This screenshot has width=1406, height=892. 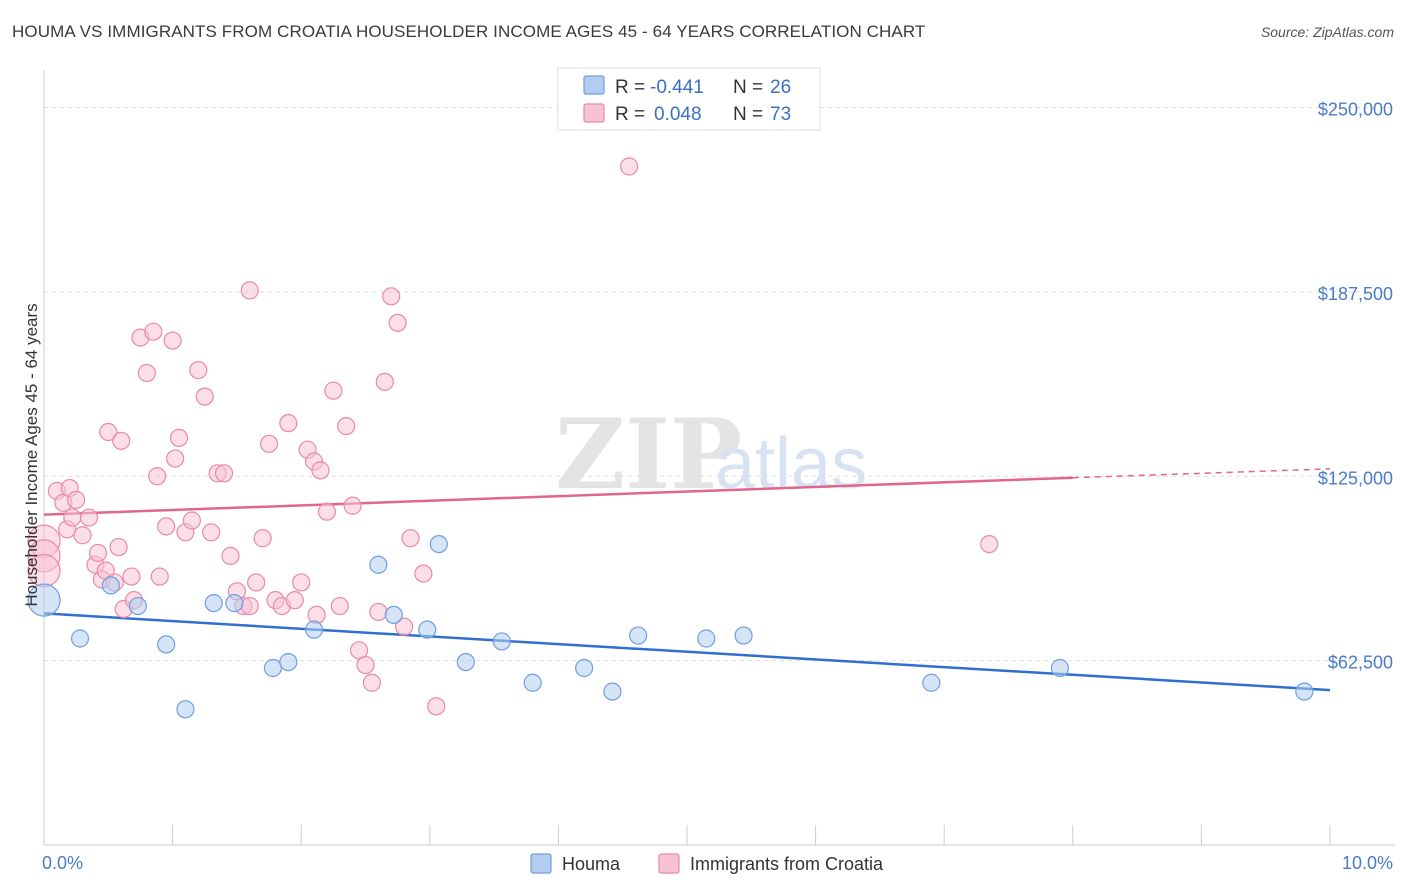 I want to click on croatia-r-value: 0.048, so click(x=678, y=114).